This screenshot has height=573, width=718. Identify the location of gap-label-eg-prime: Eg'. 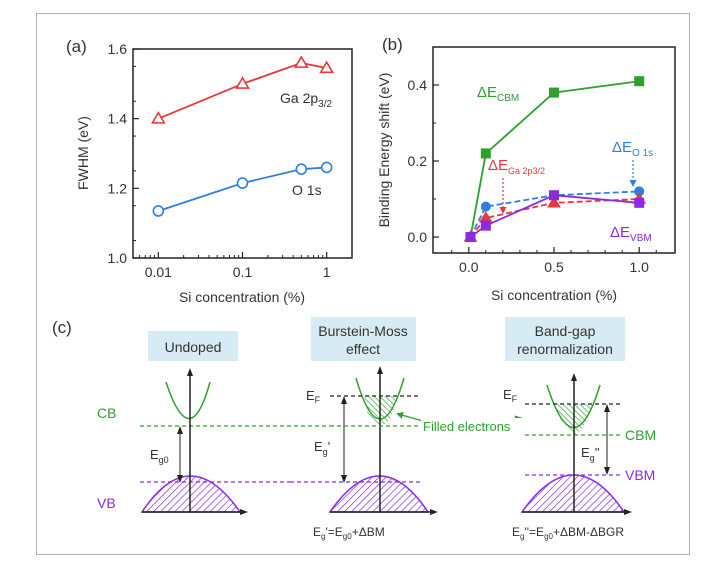
(322, 448).